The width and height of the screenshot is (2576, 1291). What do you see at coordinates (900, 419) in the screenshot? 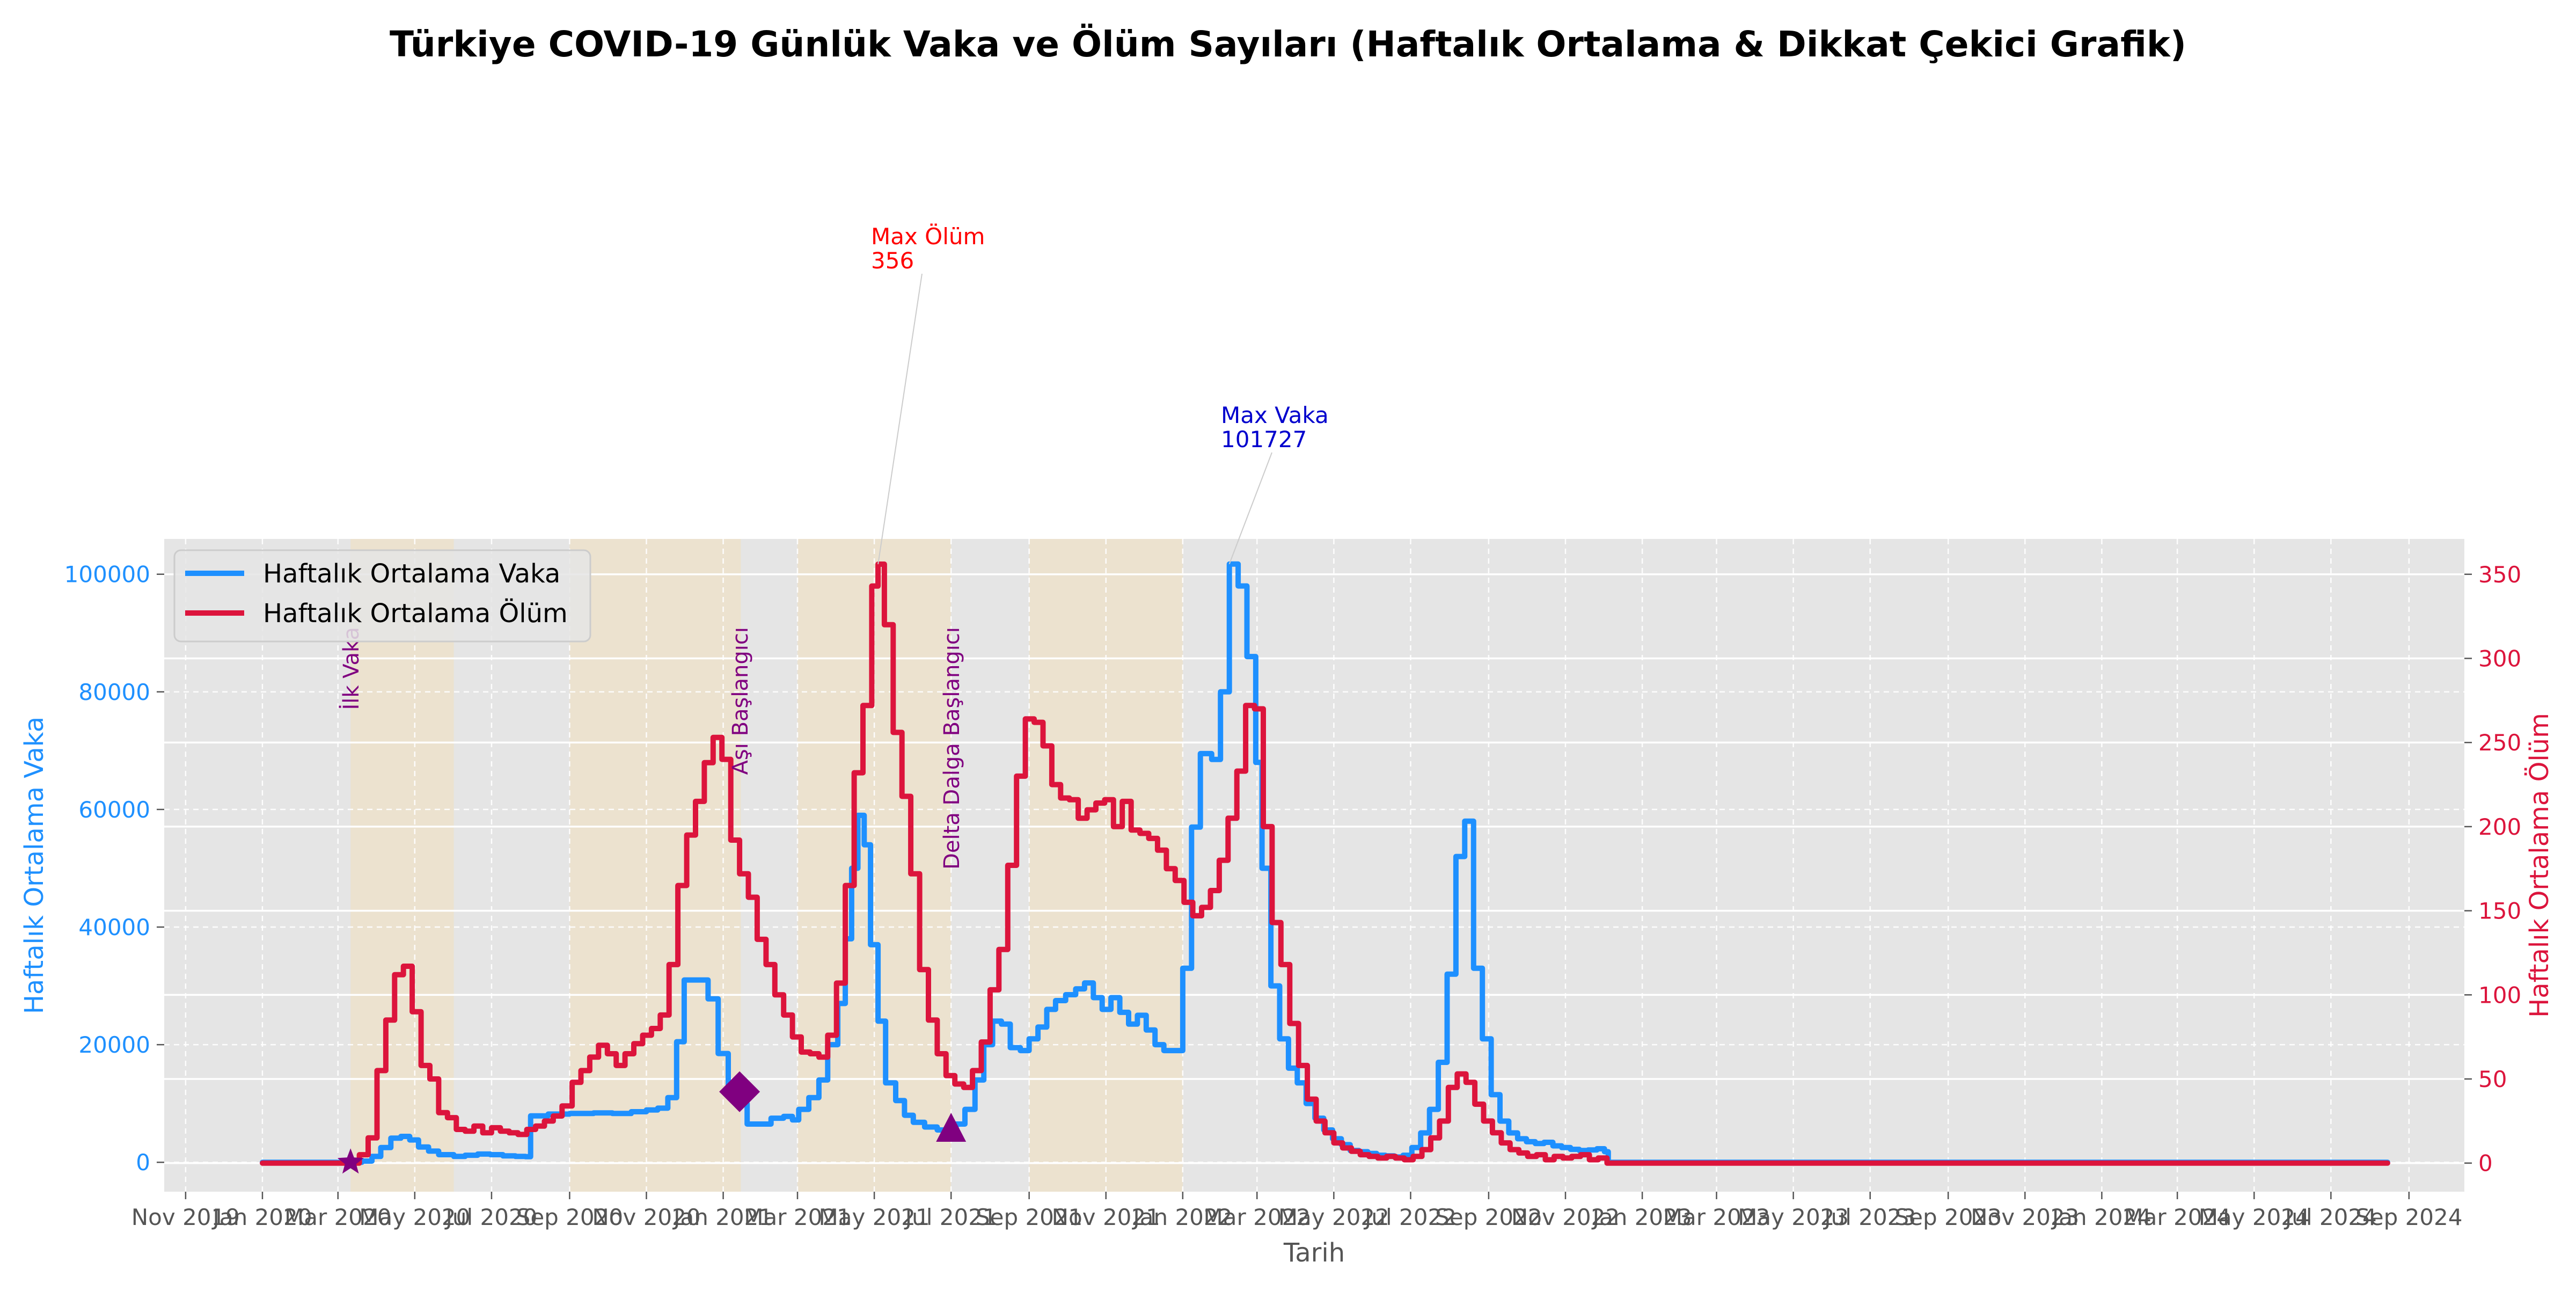
I see `annotation-arrow-max-olum` at bounding box center [900, 419].